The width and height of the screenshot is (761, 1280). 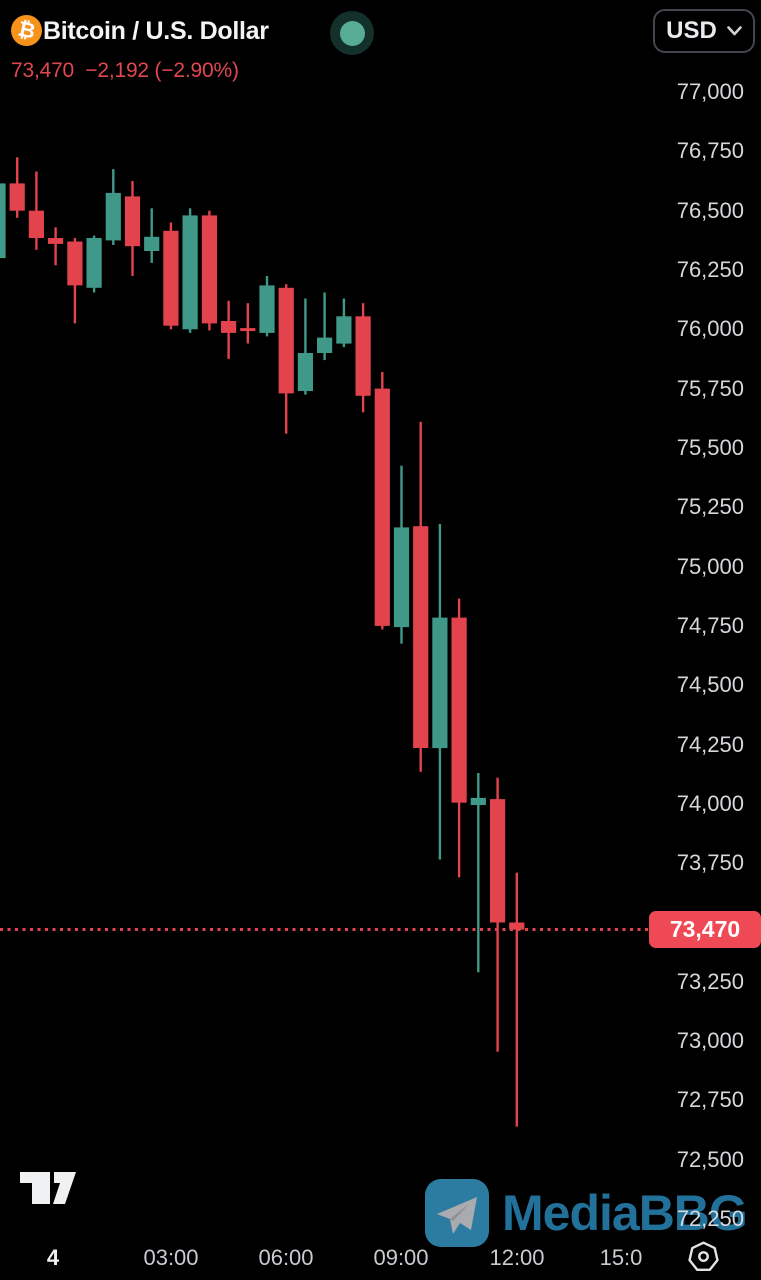 I want to click on bitcoin-glyph: ₿, so click(x=26, y=30).